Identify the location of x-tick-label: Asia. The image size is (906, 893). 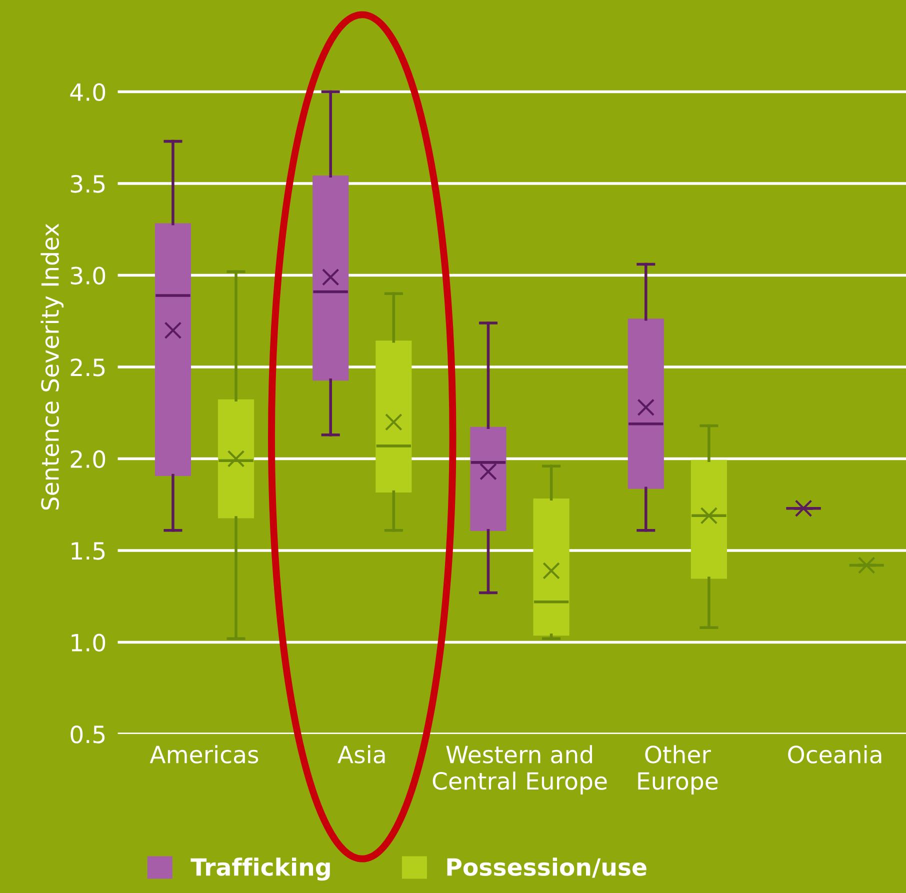
(361, 754).